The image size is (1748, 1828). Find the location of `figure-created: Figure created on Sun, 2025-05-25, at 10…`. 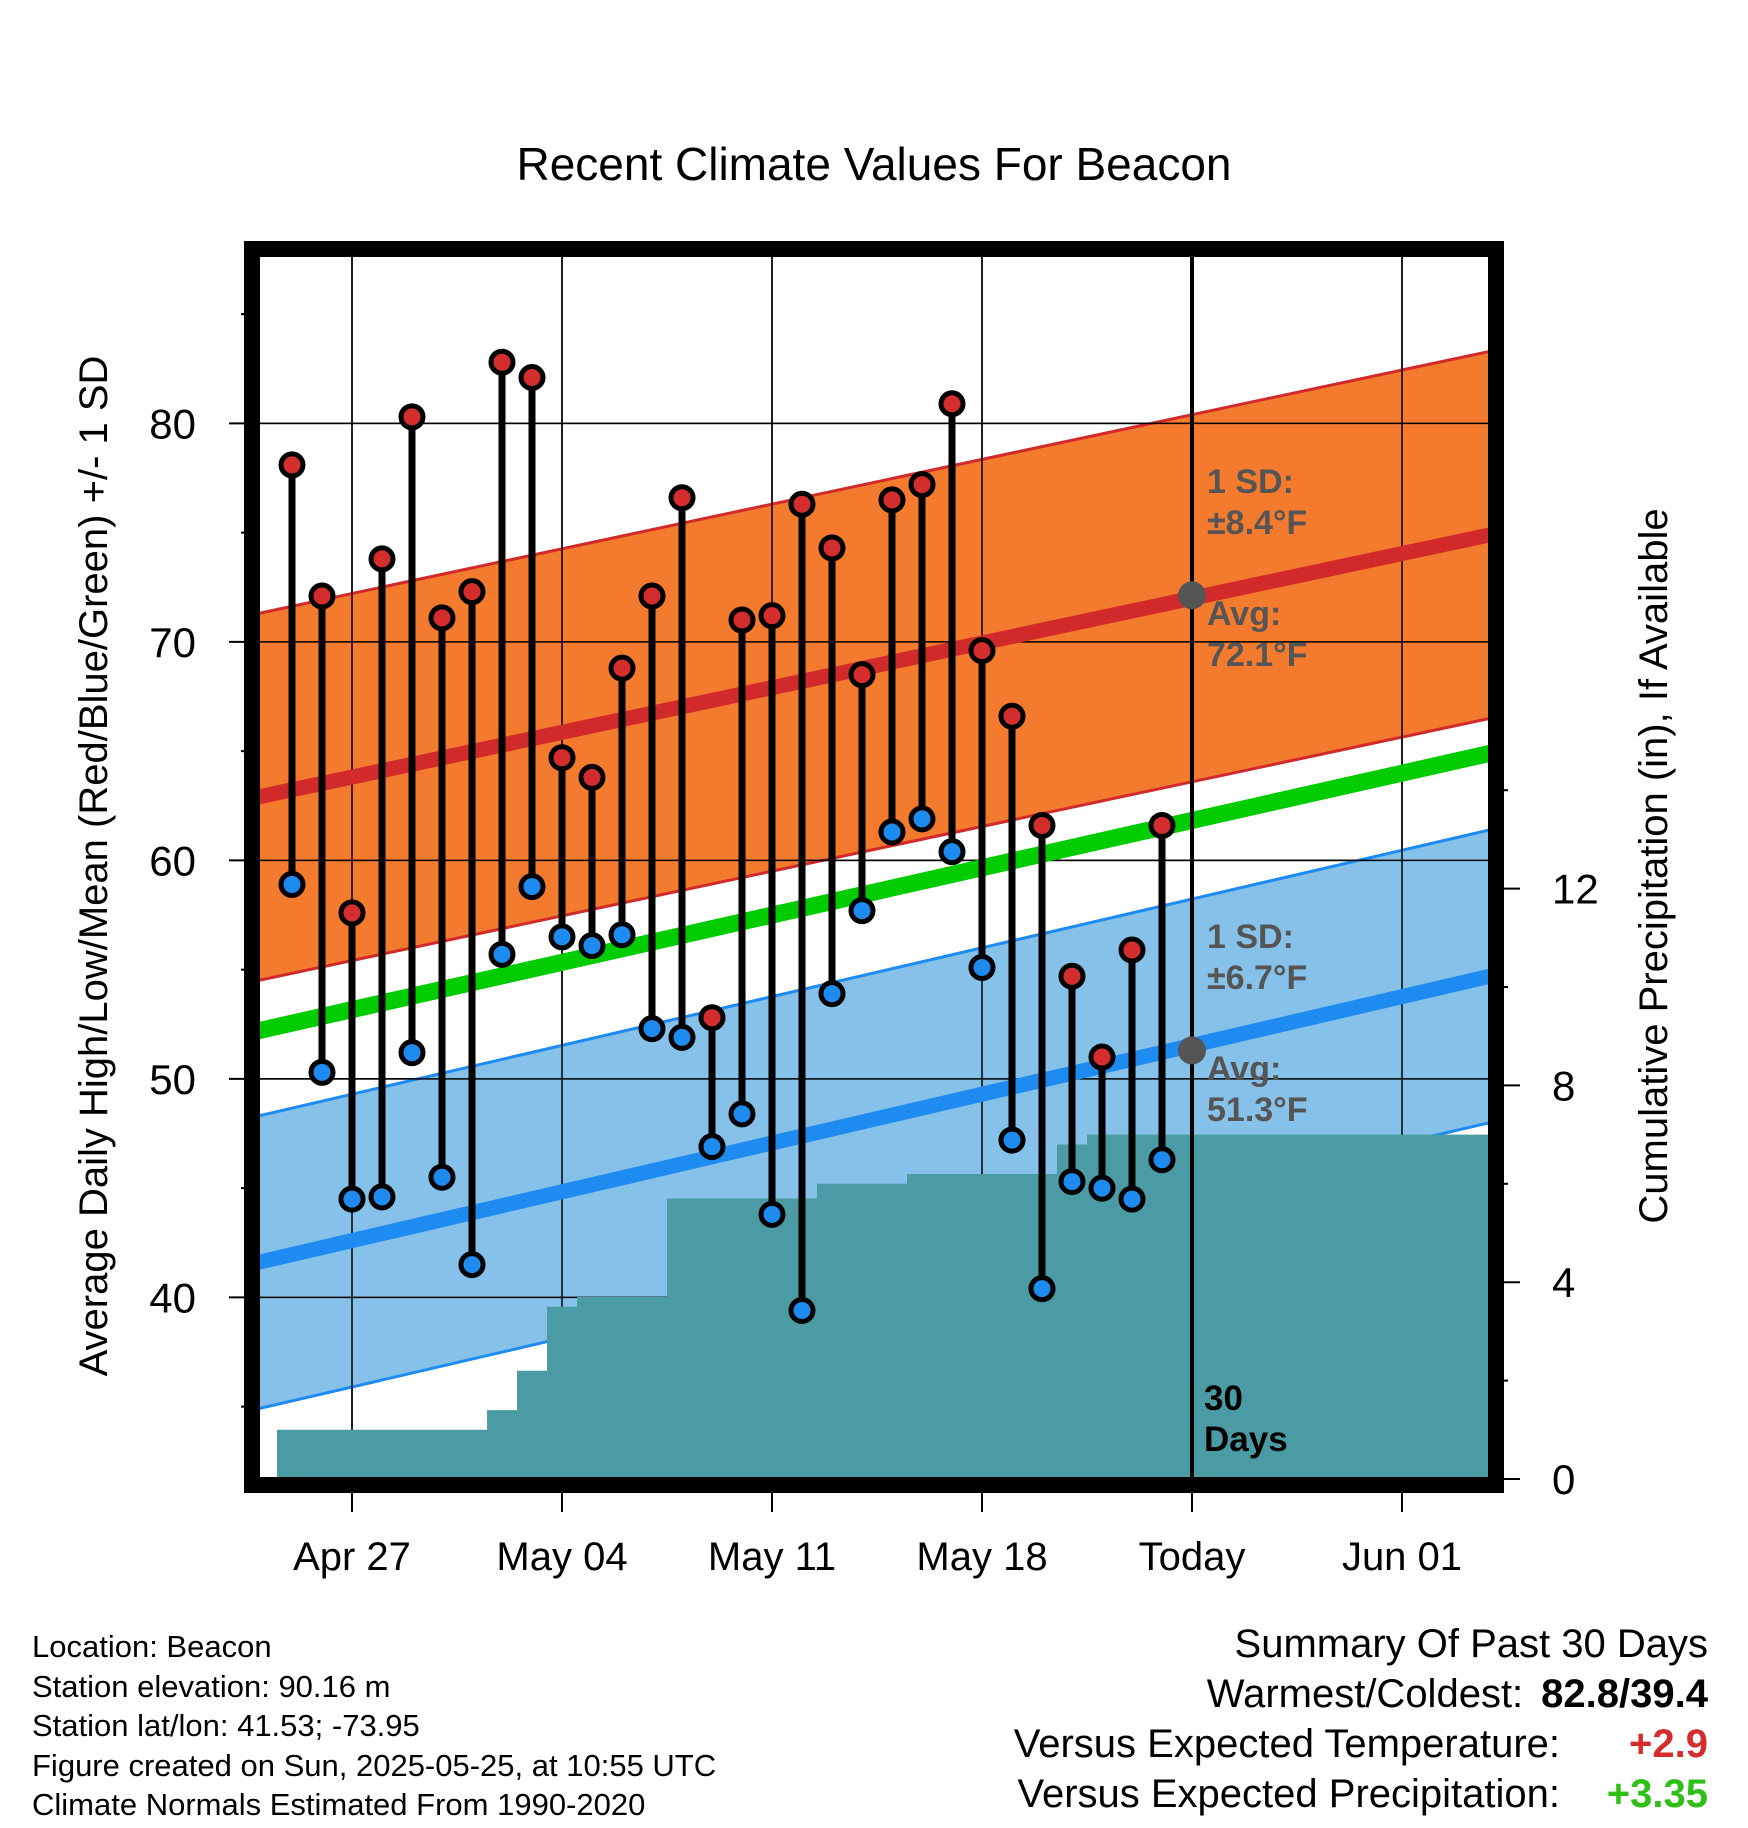

figure-created: Figure created on Sun, 2025-05-25, at 10… is located at coordinates (374, 1765).